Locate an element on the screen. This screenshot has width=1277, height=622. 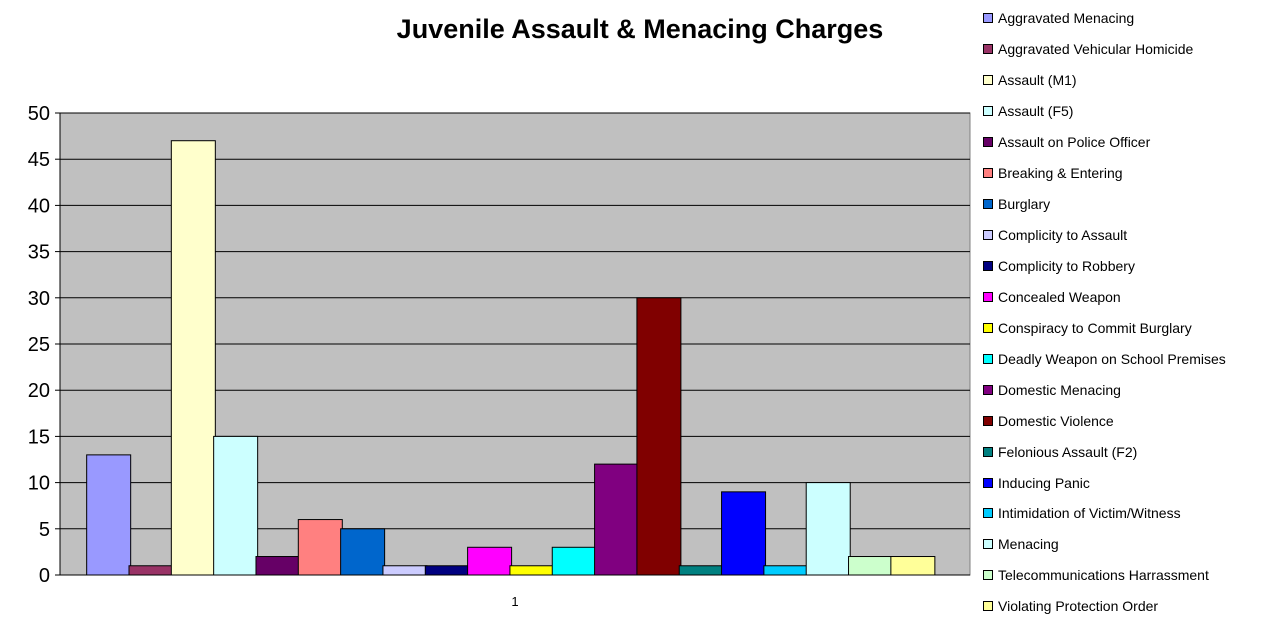
legend-label: Complicity to Robbery is located at coordinates (1066, 265).